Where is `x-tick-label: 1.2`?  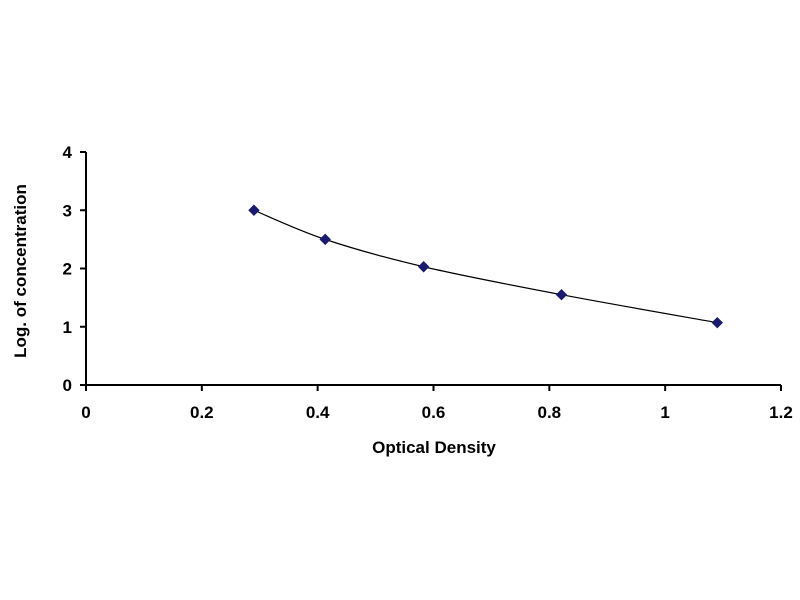 x-tick-label: 1.2 is located at coordinates (781, 412).